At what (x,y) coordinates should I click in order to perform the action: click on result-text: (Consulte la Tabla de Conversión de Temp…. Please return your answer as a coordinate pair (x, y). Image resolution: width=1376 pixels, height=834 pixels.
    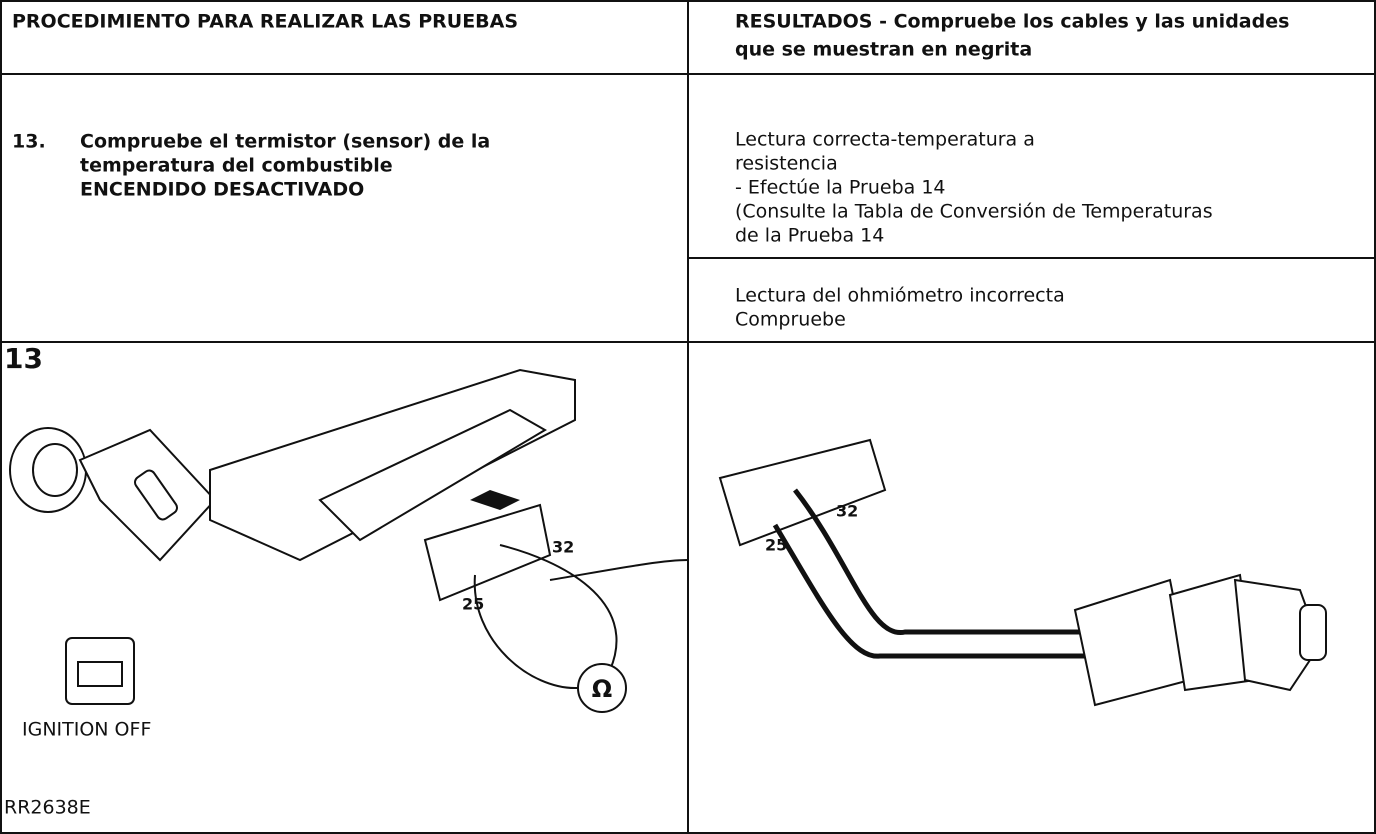
    Looking at the image, I should click on (974, 212).